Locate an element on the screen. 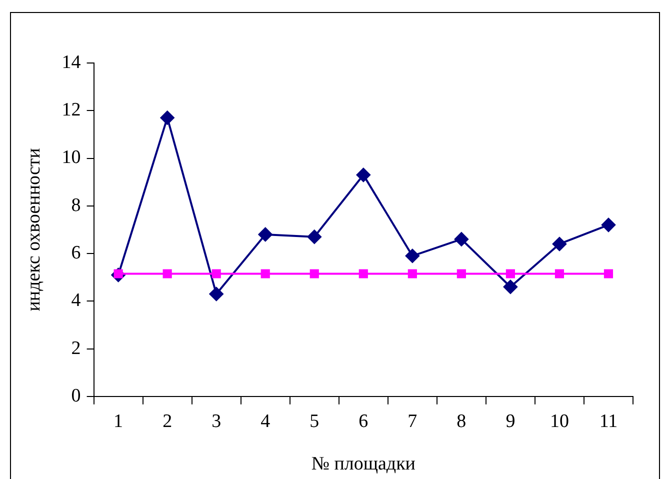 The width and height of the screenshot is (663, 479). y-tick-label: 2 is located at coordinates (76, 348).